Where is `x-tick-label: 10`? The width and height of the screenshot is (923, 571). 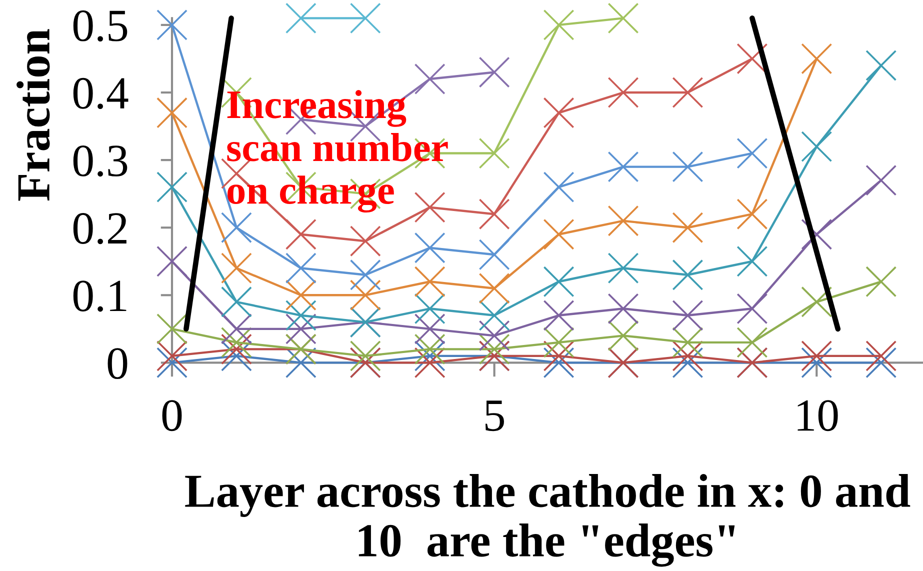 x-tick-label: 10 is located at coordinates (818, 416).